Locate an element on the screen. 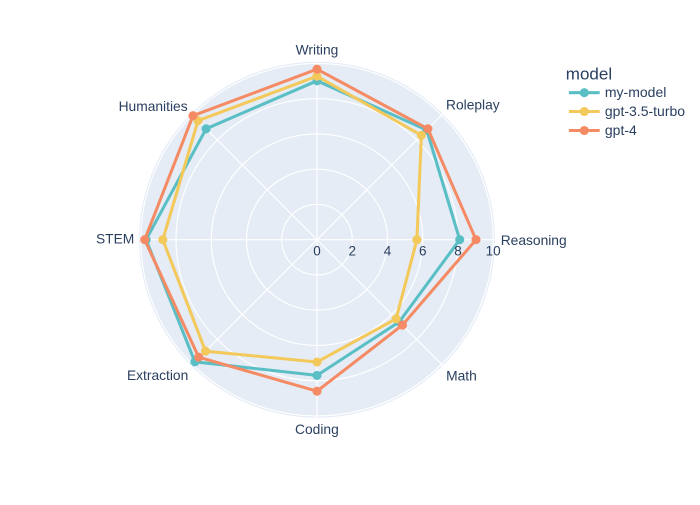  svg-text: Coding is located at coordinates (317, 429).